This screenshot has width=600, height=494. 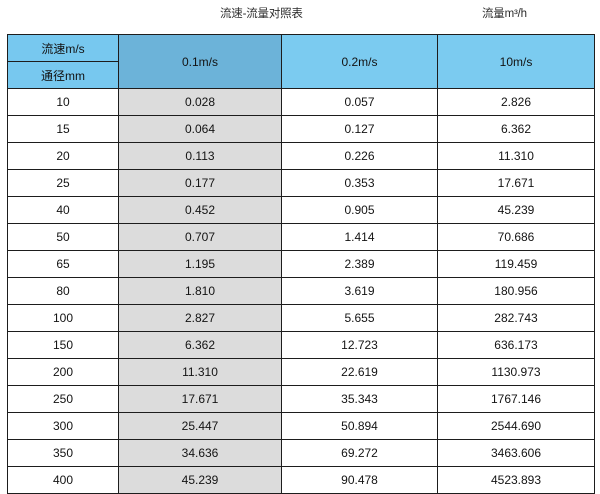 I want to click on table-row: 200 11.310 22.619 1130.973, so click(x=301, y=372).